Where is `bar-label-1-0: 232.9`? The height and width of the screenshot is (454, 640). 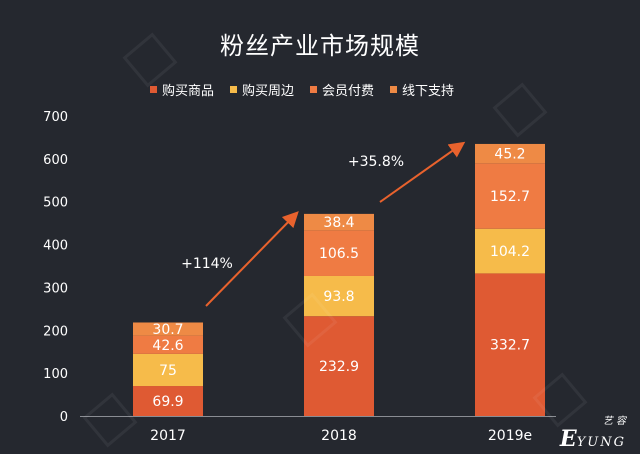
bar-label-1-0: 232.9 is located at coordinates (339, 367).